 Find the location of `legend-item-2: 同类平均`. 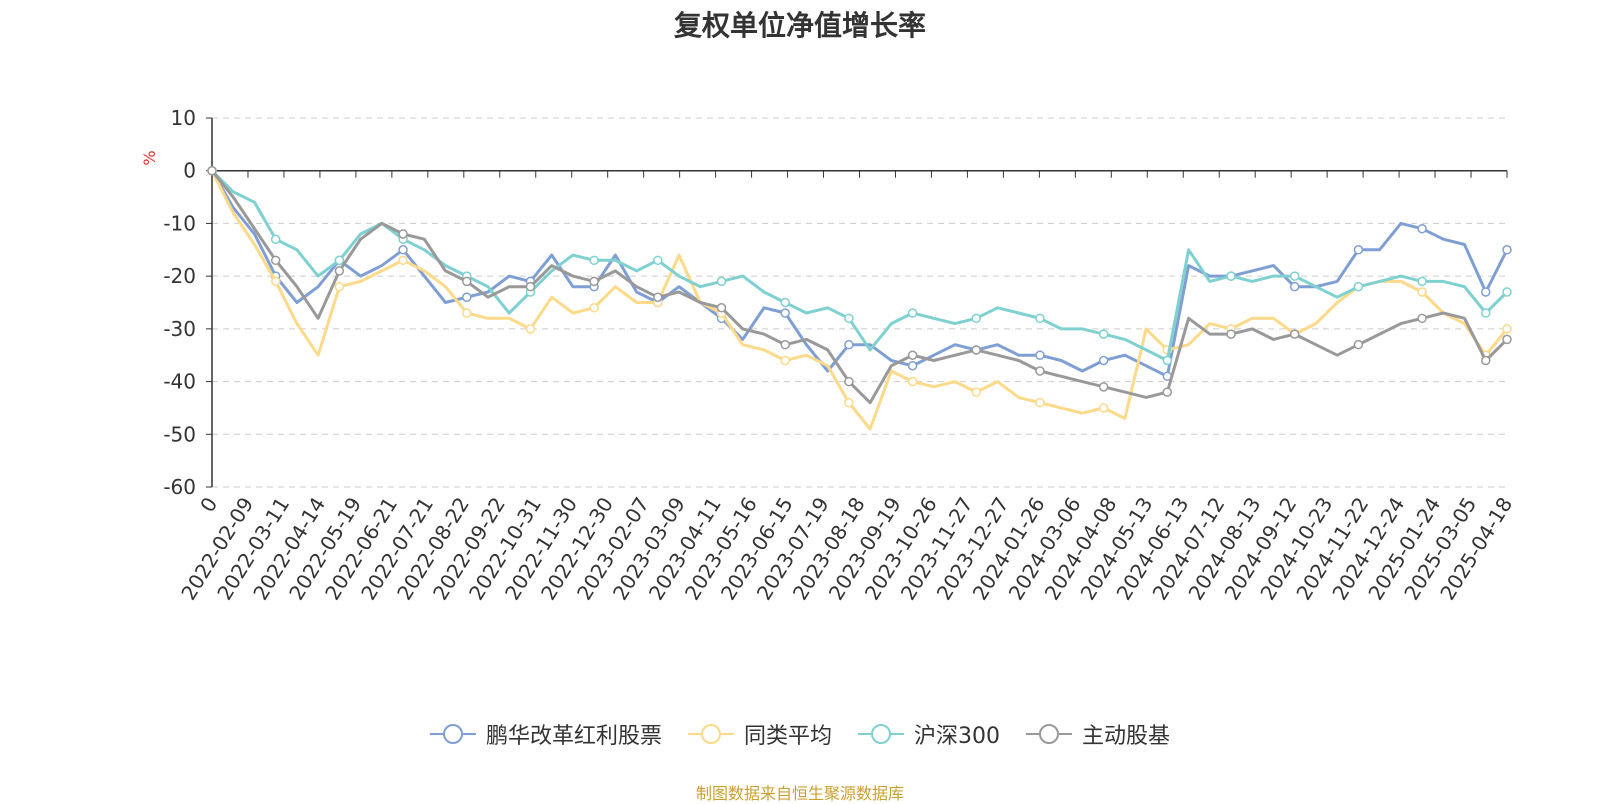

legend-item-2: 同类平均 is located at coordinates (759, 734).